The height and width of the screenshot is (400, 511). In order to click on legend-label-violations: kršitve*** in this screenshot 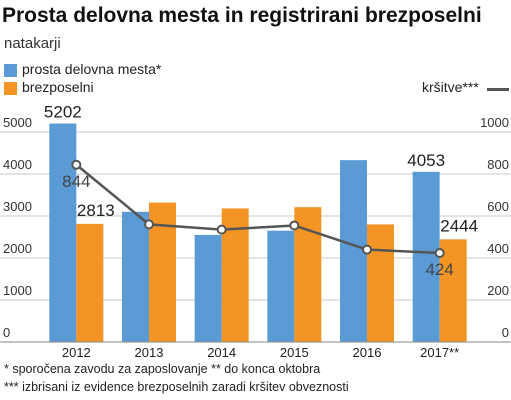, I will do `click(450, 87)`.